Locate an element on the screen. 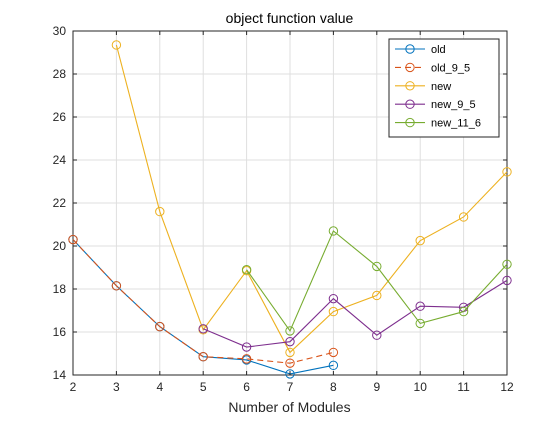 The image size is (560, 425). x-tick-label: 5 is located at coordinates (203, 387).